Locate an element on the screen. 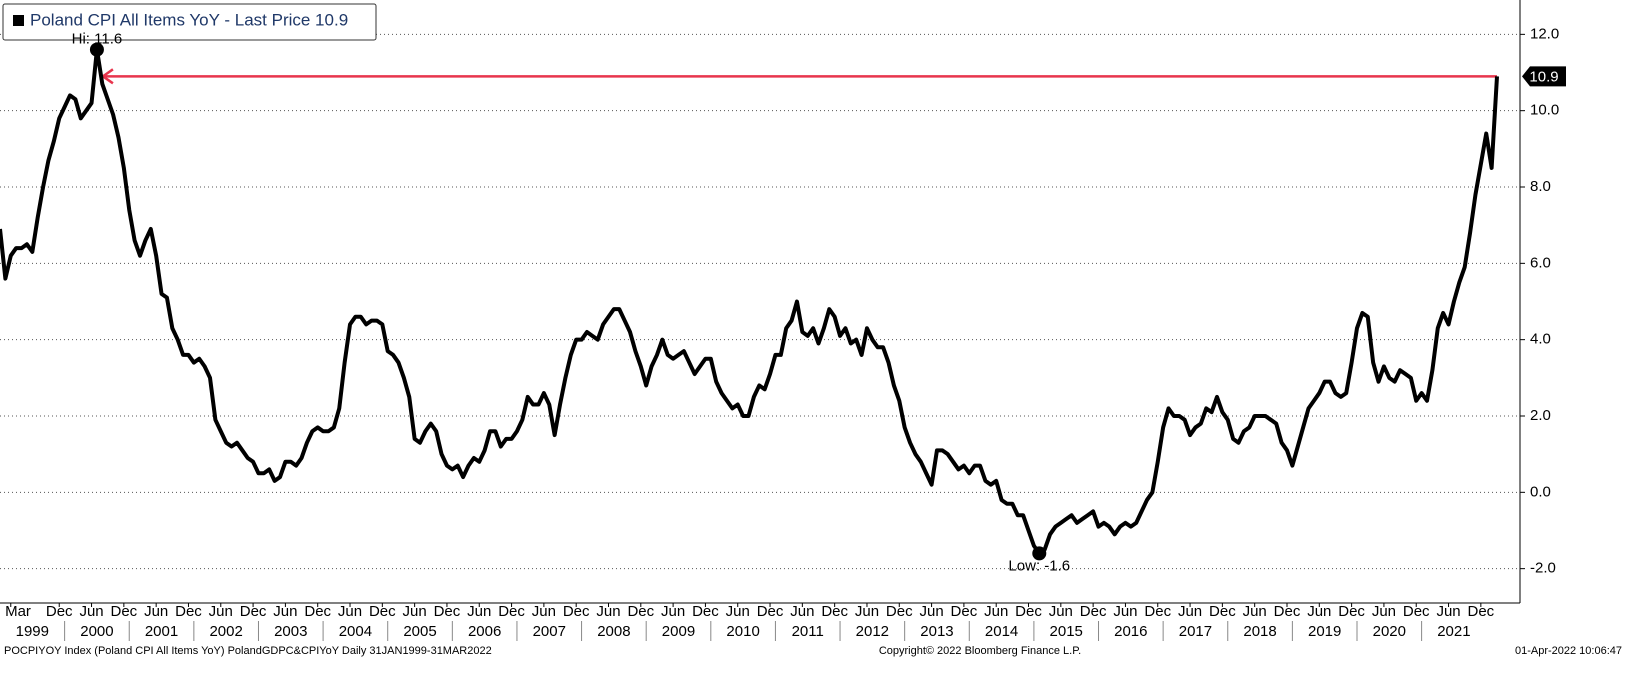  y-tick-label: 12.0 is located at coordinates (1544, 33).